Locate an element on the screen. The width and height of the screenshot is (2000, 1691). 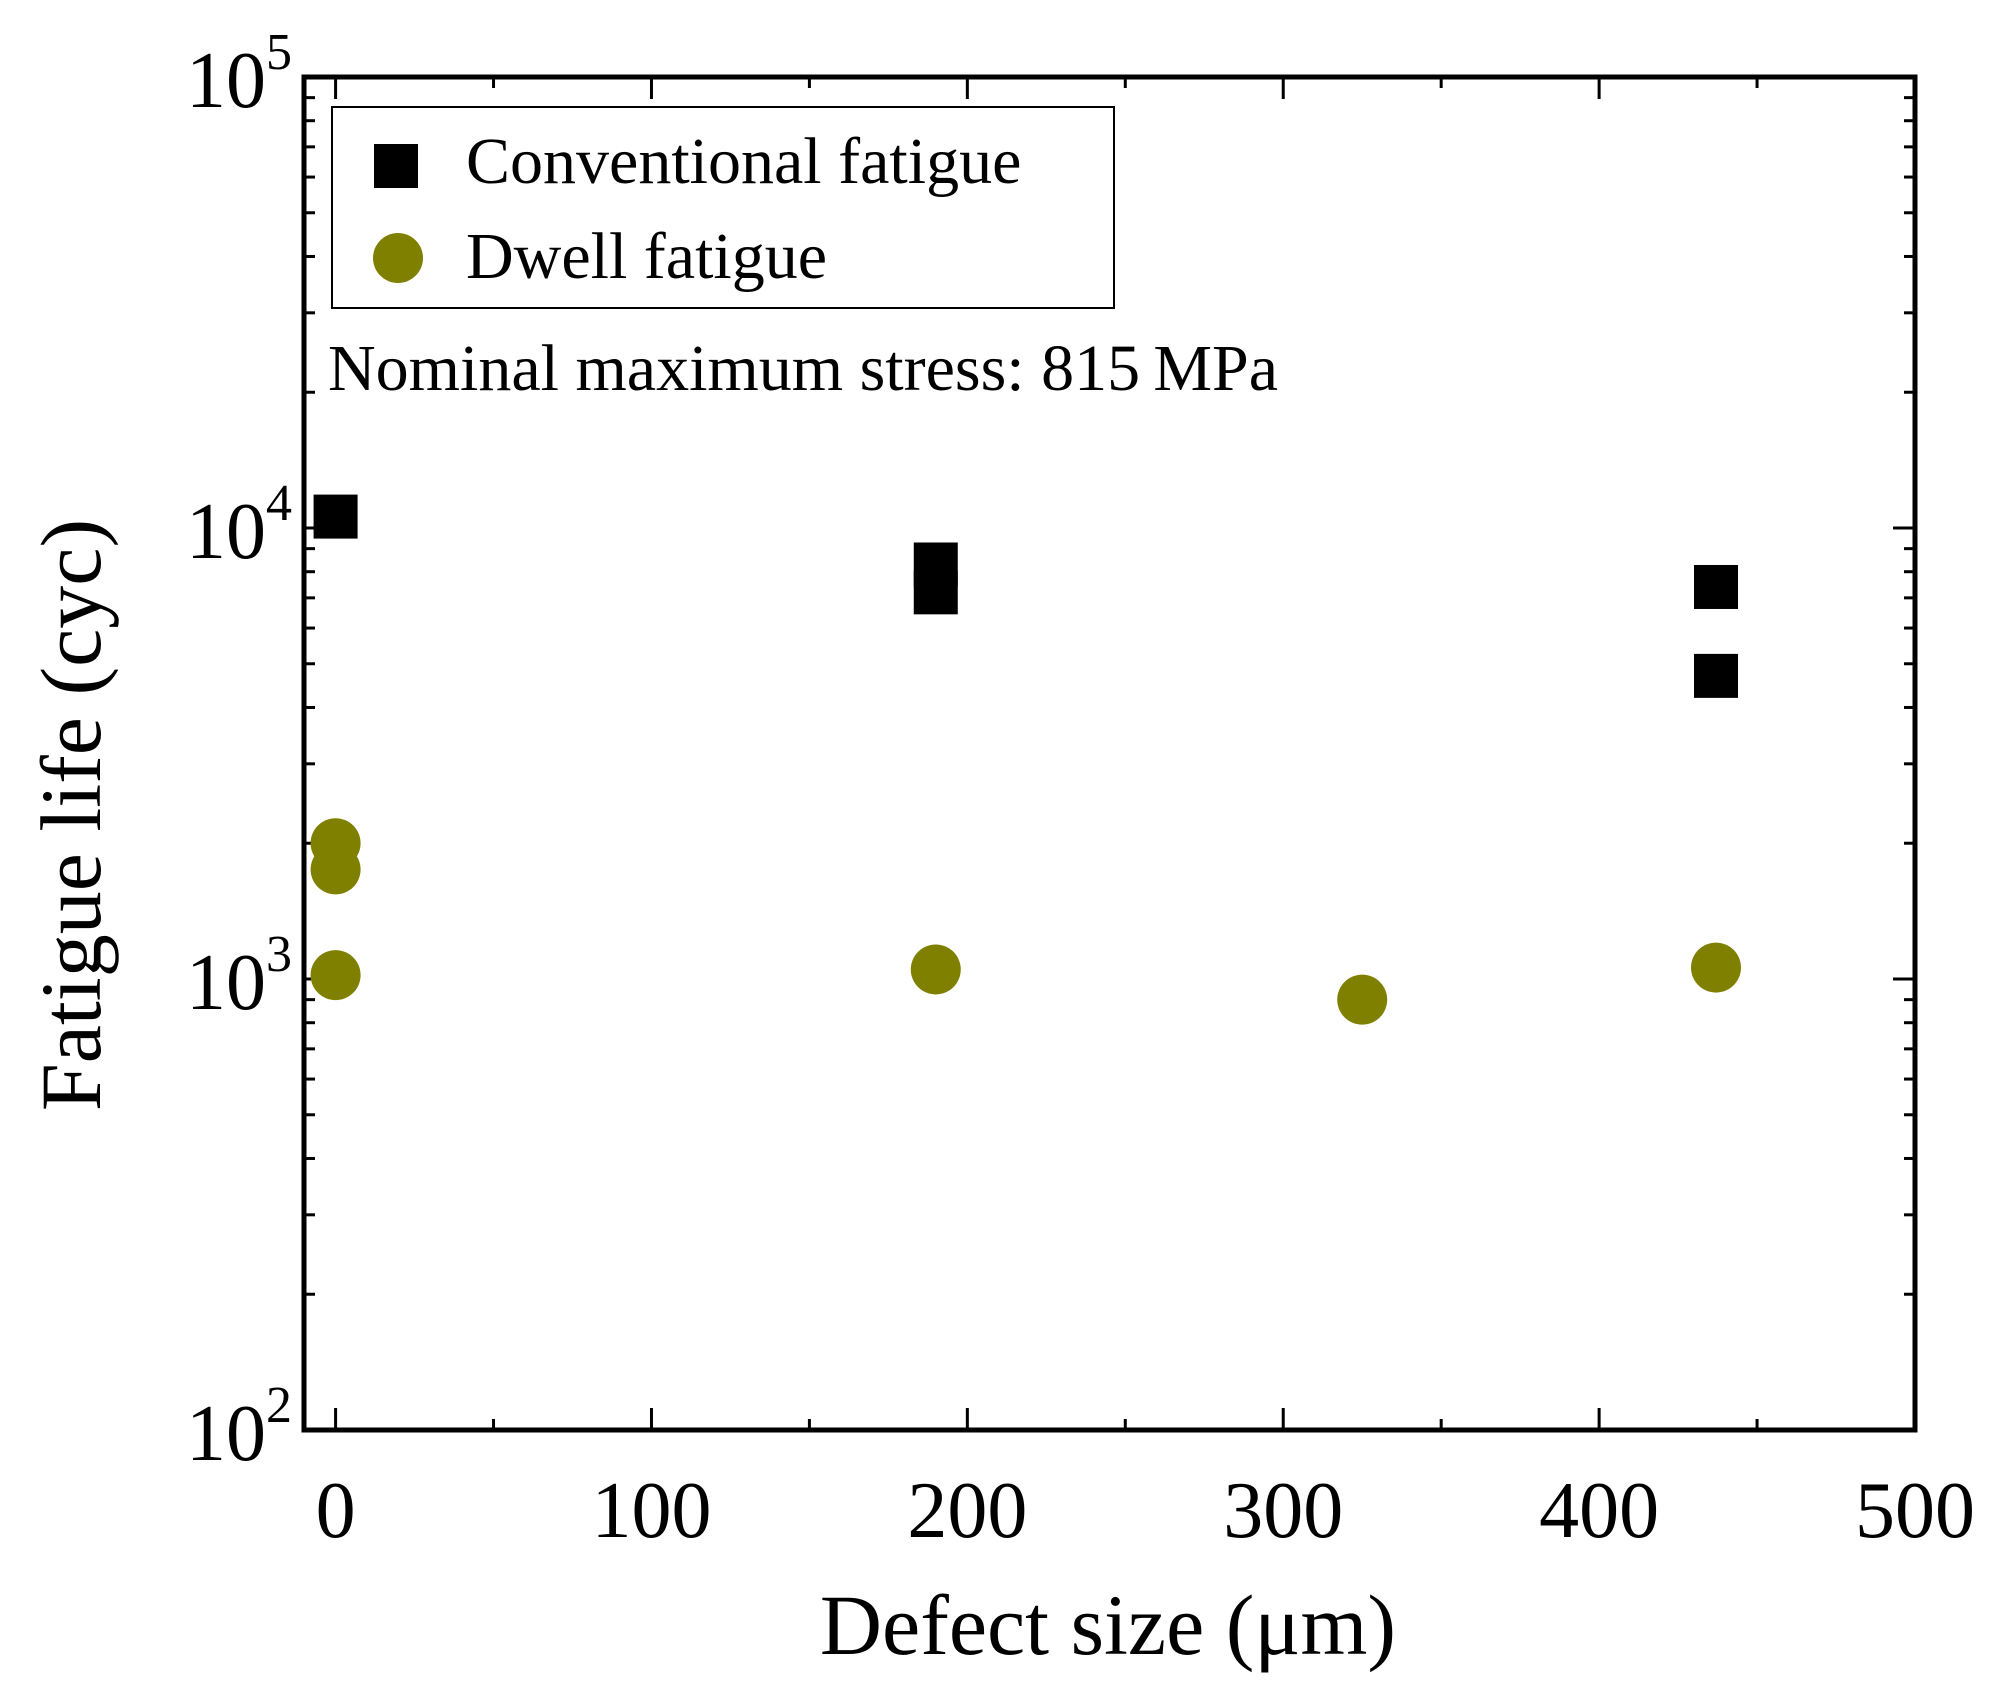
x-tick-label: 200 is located at coordinates (967, 1511).